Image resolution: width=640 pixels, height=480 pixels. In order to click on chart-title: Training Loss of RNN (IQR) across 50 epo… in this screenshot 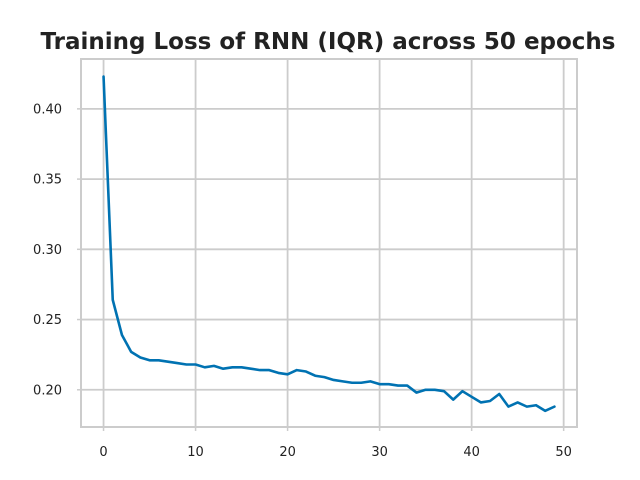, I will do `click(328, 42)`.